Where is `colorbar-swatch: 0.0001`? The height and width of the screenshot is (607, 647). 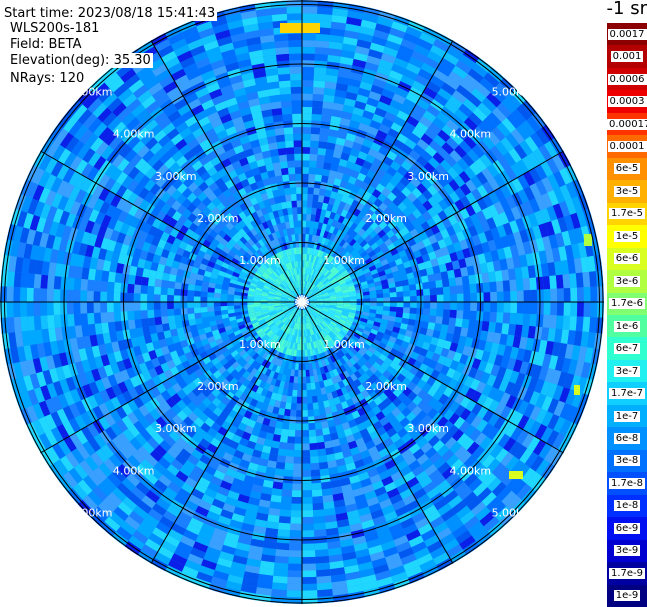 colorbar-swatch: 0.0001 is located at coordinates (627, 146).